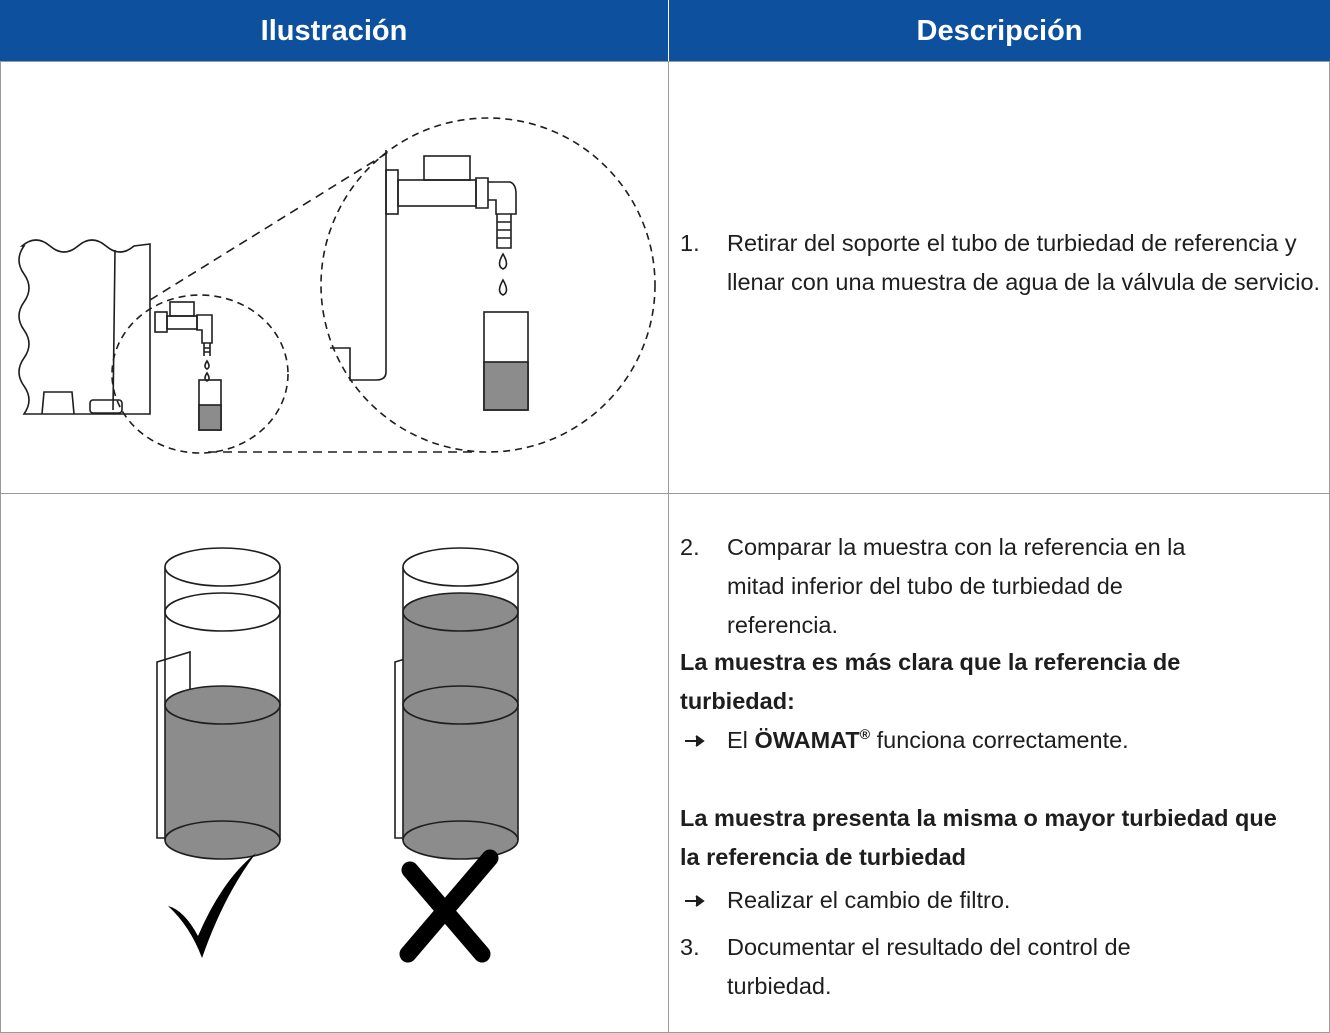 Image resolution: width=1330 pixels, height=1033 pixels. What do you see at coordinates (449, 906) in the screenshot?
I see `cross-icon` at bounding box center [449, 906].